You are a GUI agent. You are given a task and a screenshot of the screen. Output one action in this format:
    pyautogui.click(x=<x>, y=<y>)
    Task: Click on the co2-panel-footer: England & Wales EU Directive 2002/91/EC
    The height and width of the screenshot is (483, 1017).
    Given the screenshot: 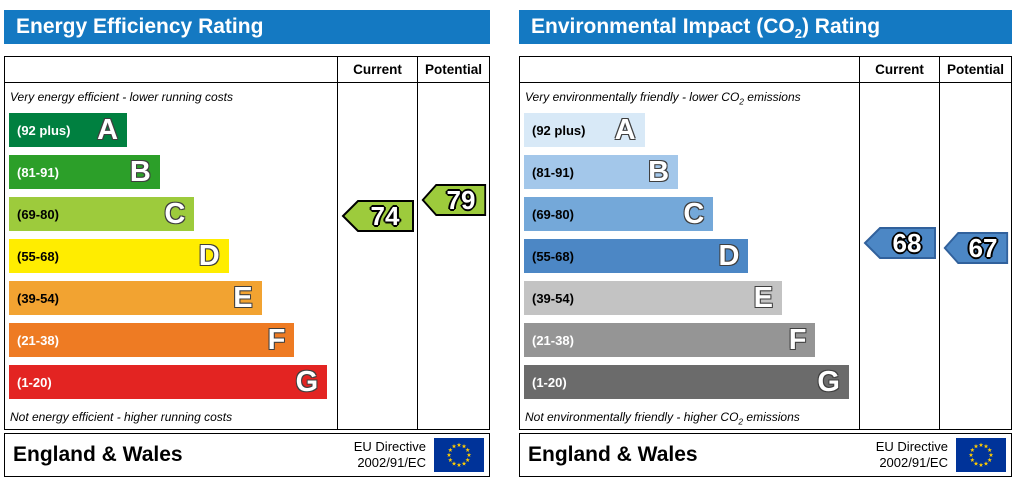 What is the action you would take?
    pyautogui.click(x=765, y=455)
    